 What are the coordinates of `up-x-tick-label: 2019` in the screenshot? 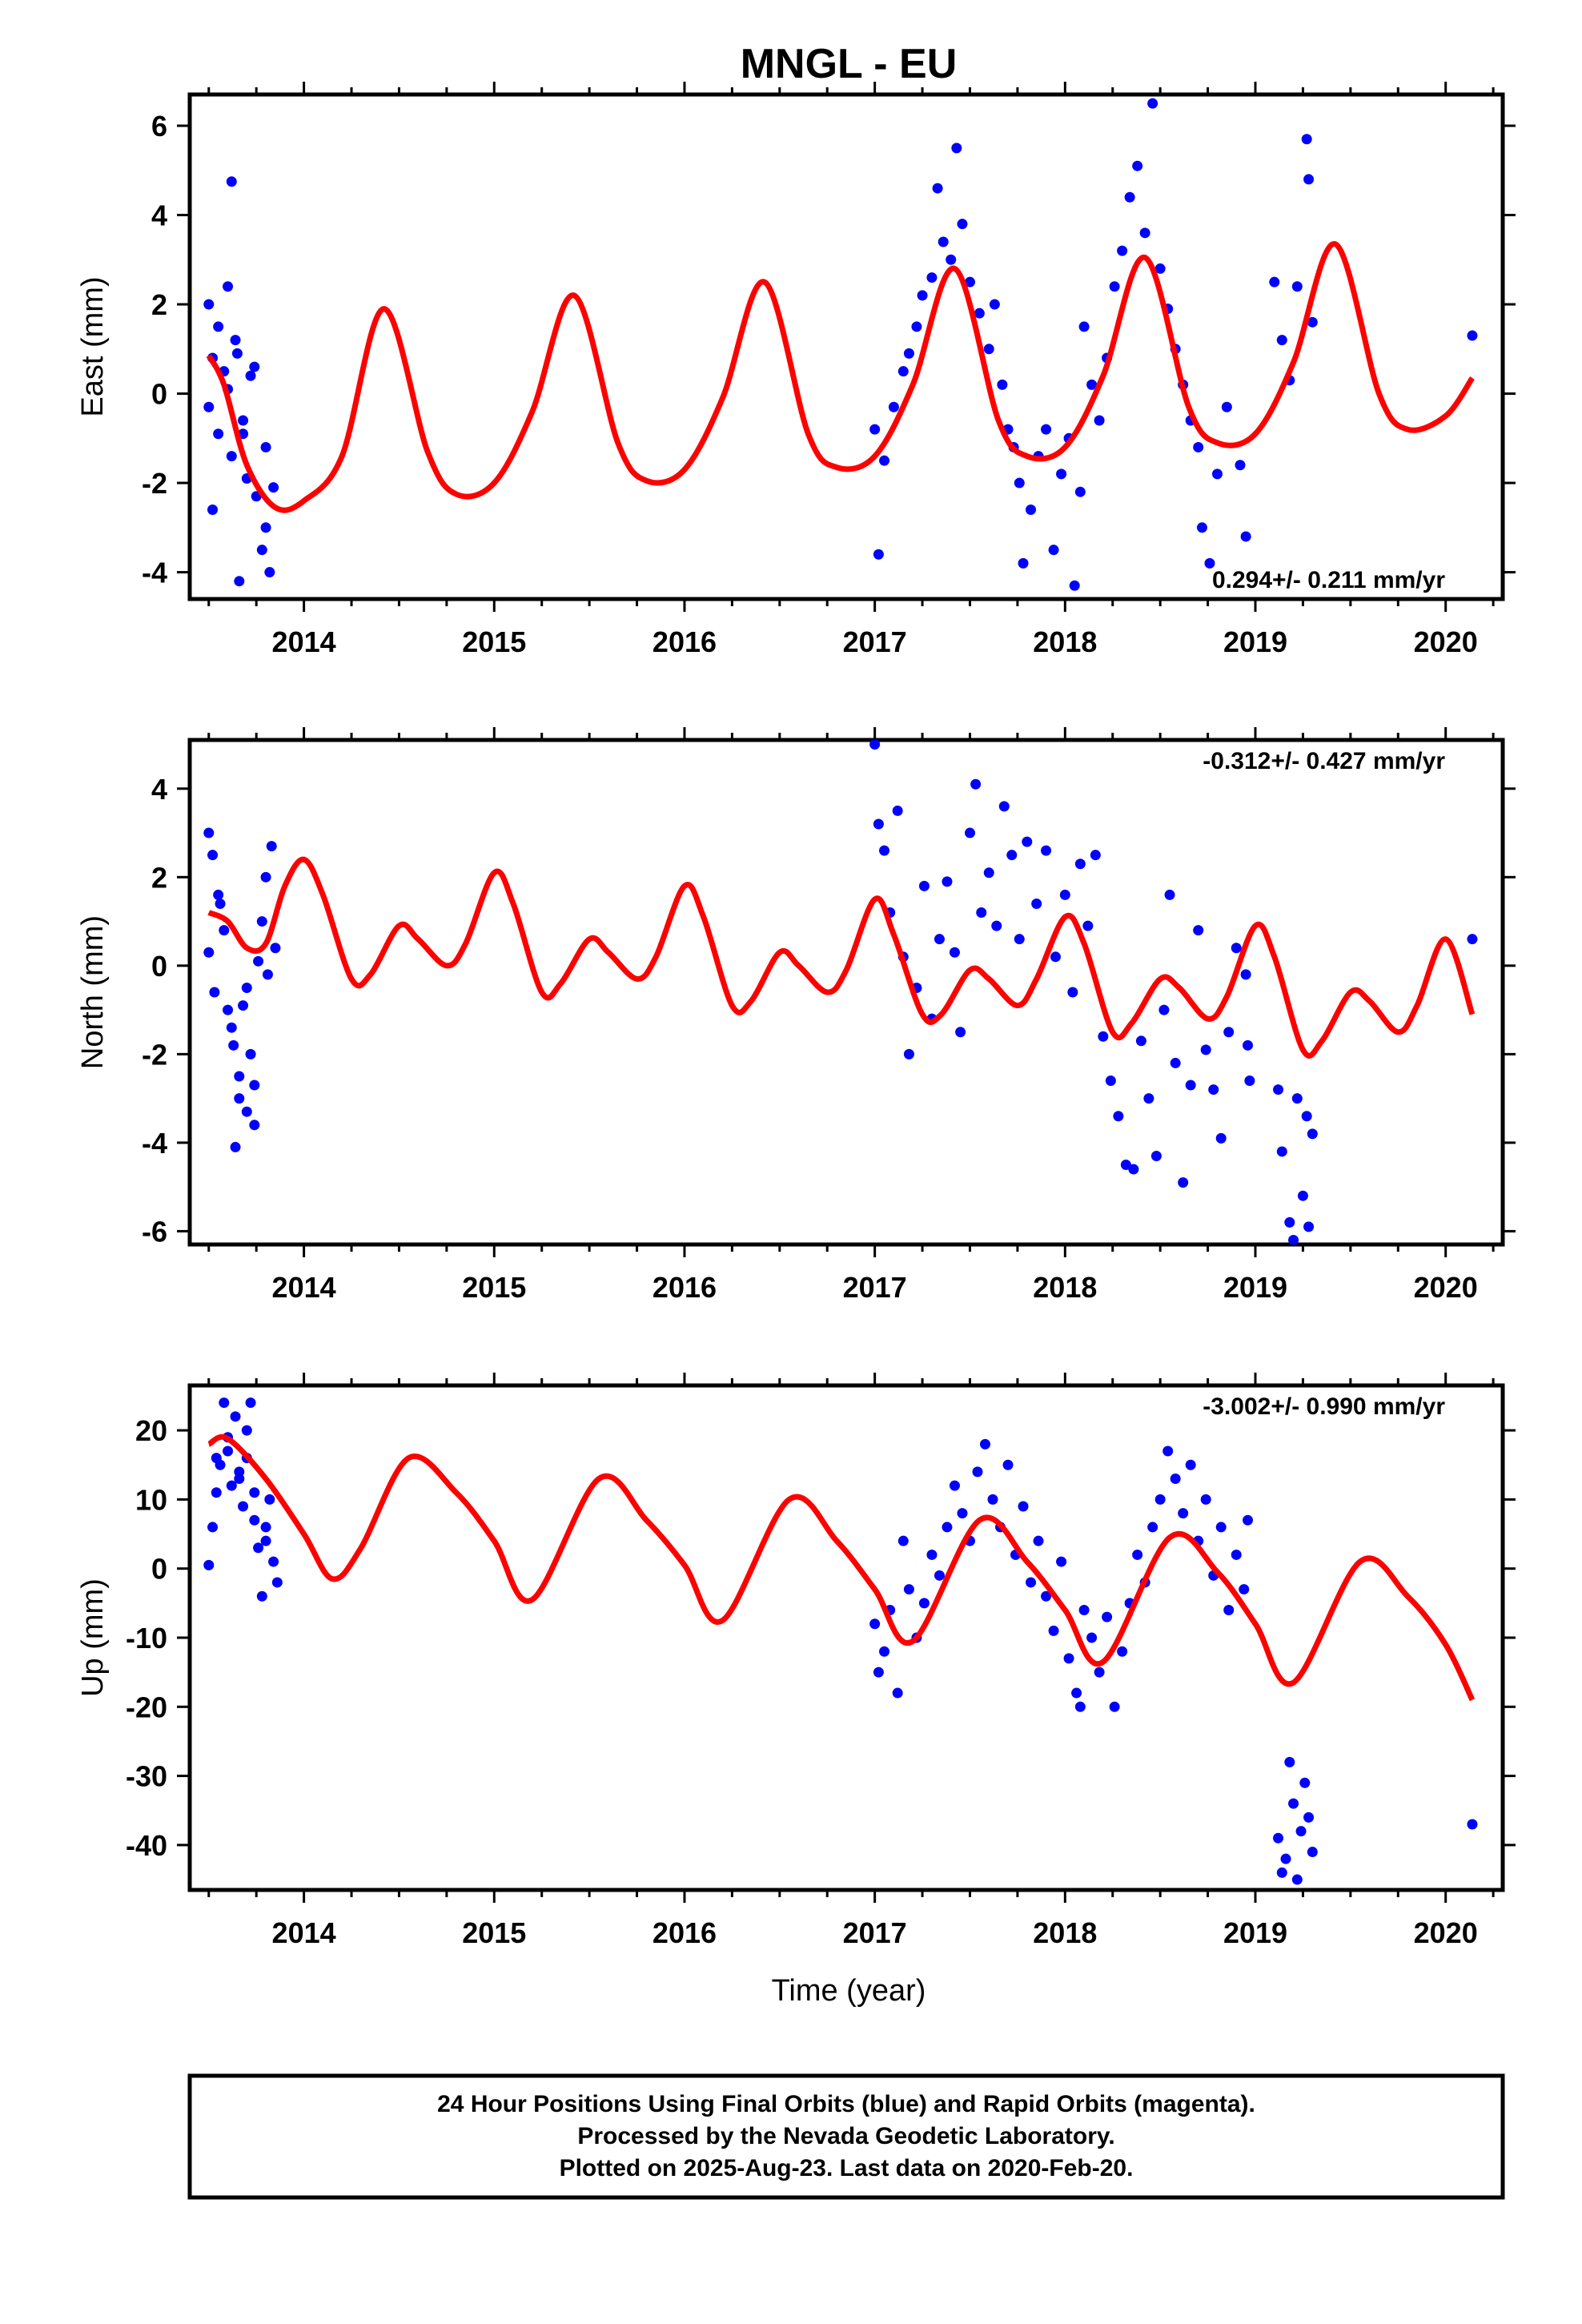 It's located at (1255, 1932).